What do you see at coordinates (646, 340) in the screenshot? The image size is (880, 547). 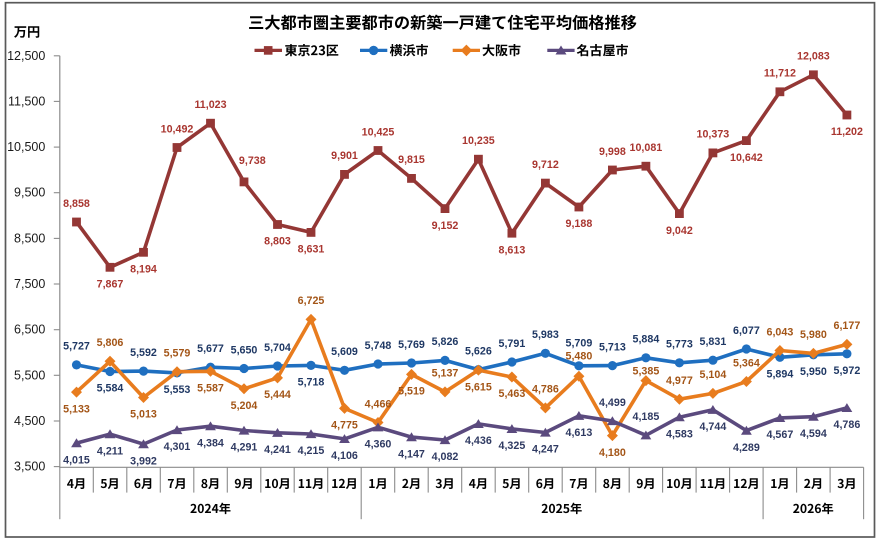 I see `svg-text: 5,884` at bounding box center [646, 340].